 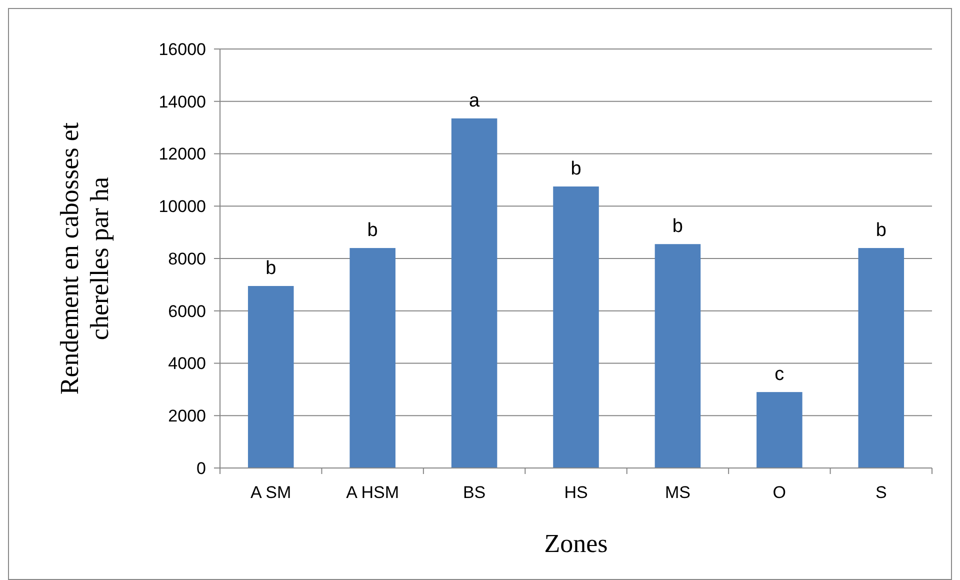 What do you see at coordinates (576, 543) in the screenshot?
I see `x-axis-title: Zones` at bounding box center [576, 543].